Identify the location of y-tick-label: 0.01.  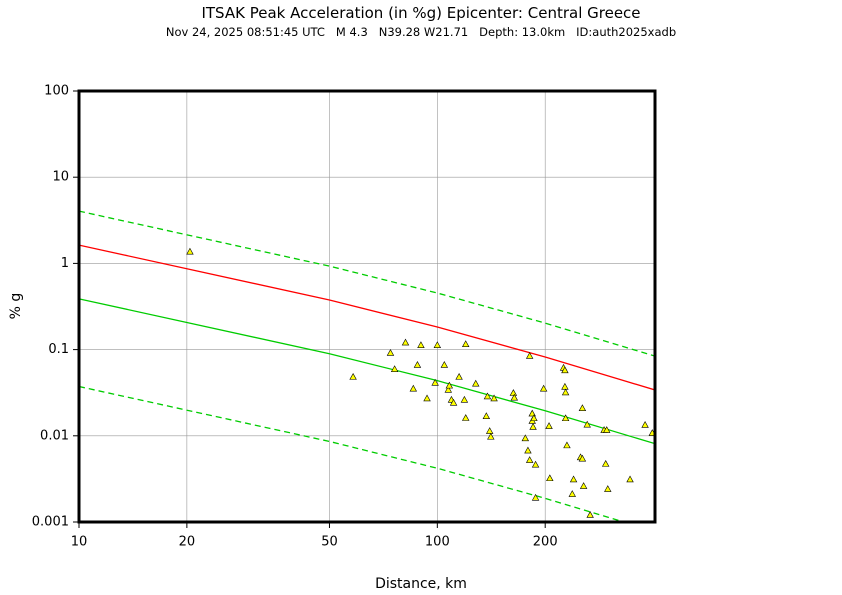
(54, 435).